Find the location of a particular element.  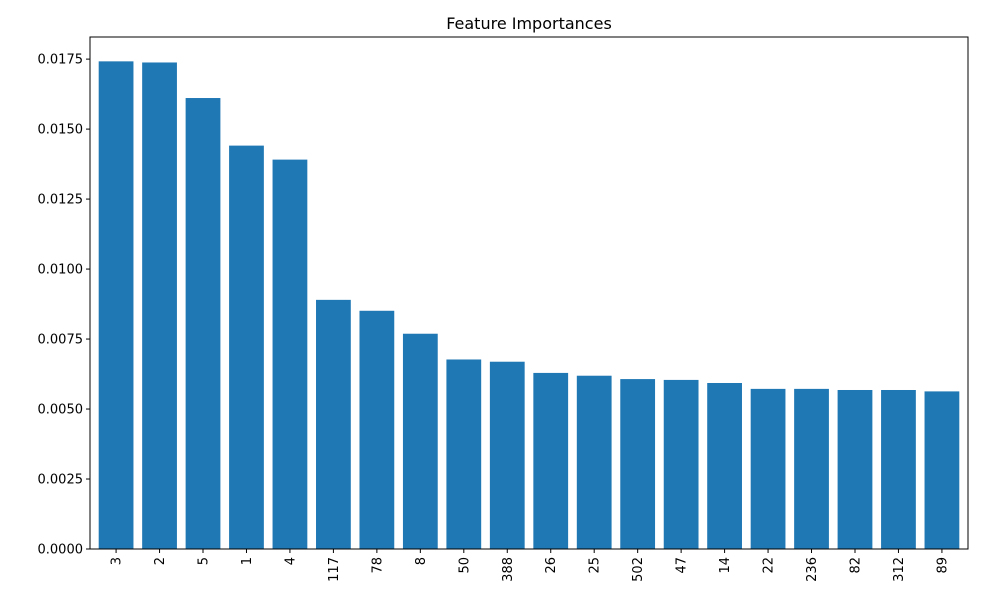

x-tick-label: 4 is located at coordinates (290, 561).